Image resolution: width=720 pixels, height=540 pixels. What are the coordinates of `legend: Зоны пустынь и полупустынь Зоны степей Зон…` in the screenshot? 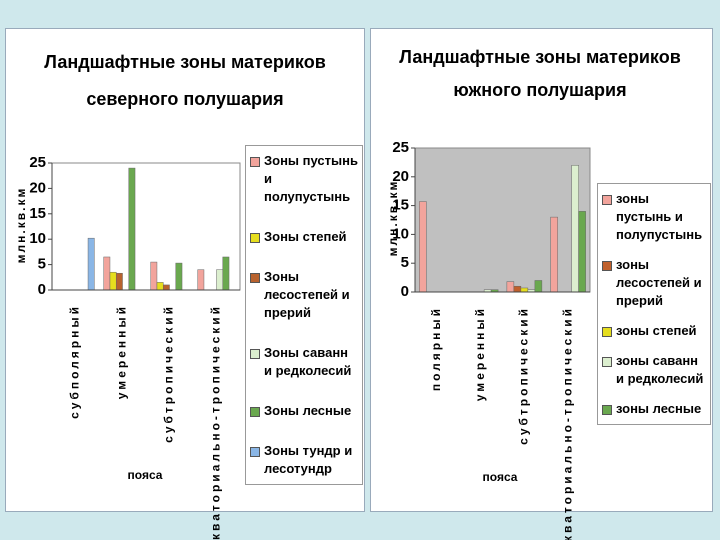 It's located at (304, 315).